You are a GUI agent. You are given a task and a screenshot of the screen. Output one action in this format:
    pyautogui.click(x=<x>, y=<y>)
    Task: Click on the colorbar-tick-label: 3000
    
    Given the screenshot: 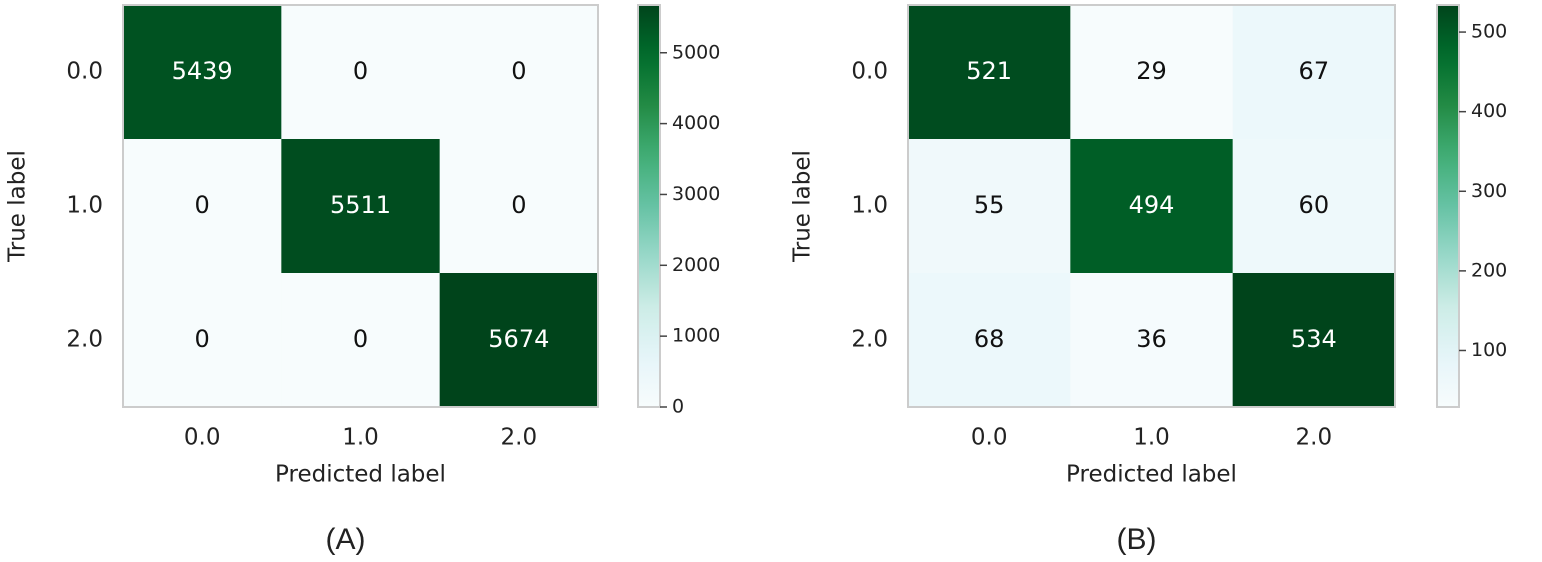 What is the action you would take?
    pyautogui.click(x=696, y=194)
    